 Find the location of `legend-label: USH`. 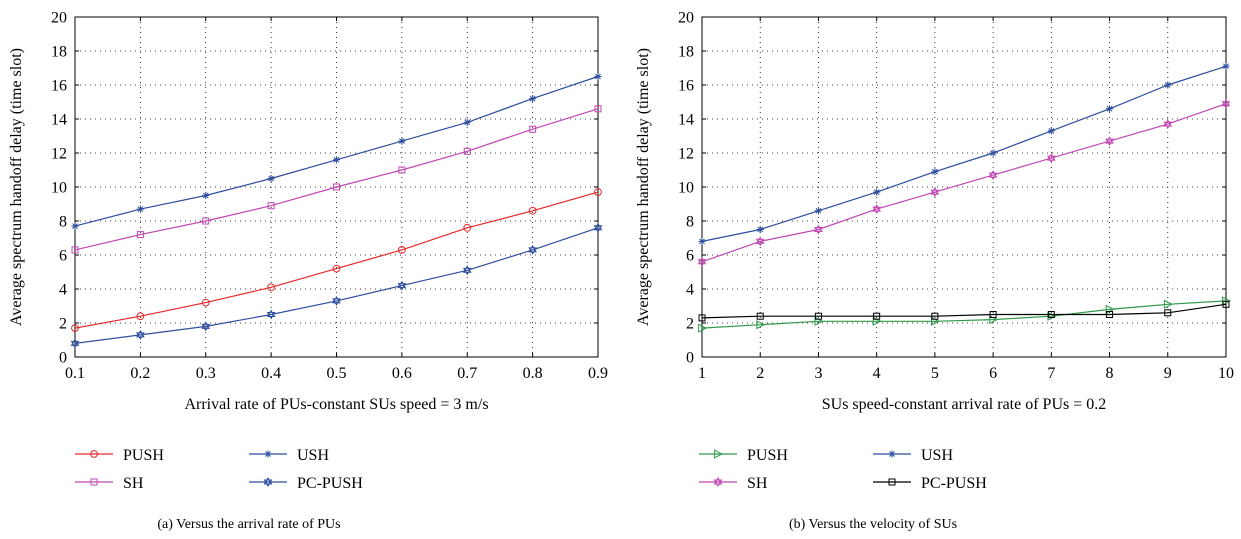

legend-label: USH is located at coordinates (937, 455).